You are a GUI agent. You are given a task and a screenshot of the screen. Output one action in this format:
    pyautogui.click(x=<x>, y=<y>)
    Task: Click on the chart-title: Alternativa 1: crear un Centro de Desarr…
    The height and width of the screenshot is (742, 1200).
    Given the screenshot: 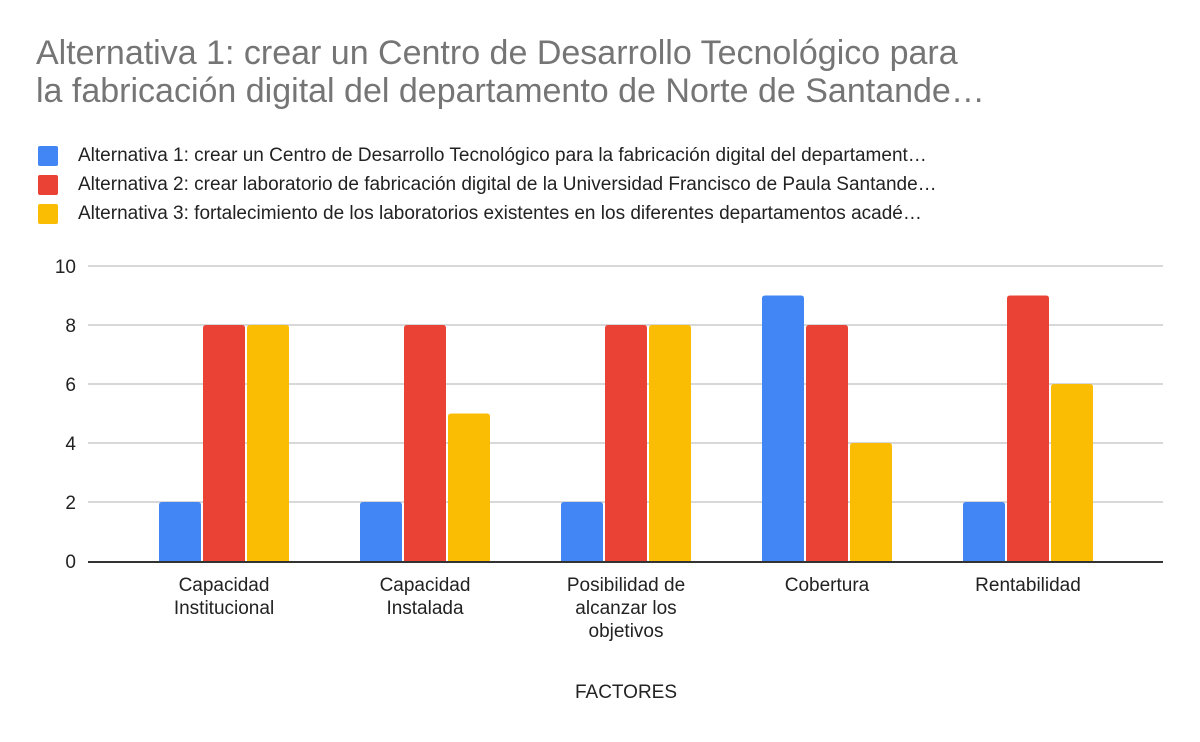 What is the action you would take?
    pyautogui.click(x=611, y=72)
    